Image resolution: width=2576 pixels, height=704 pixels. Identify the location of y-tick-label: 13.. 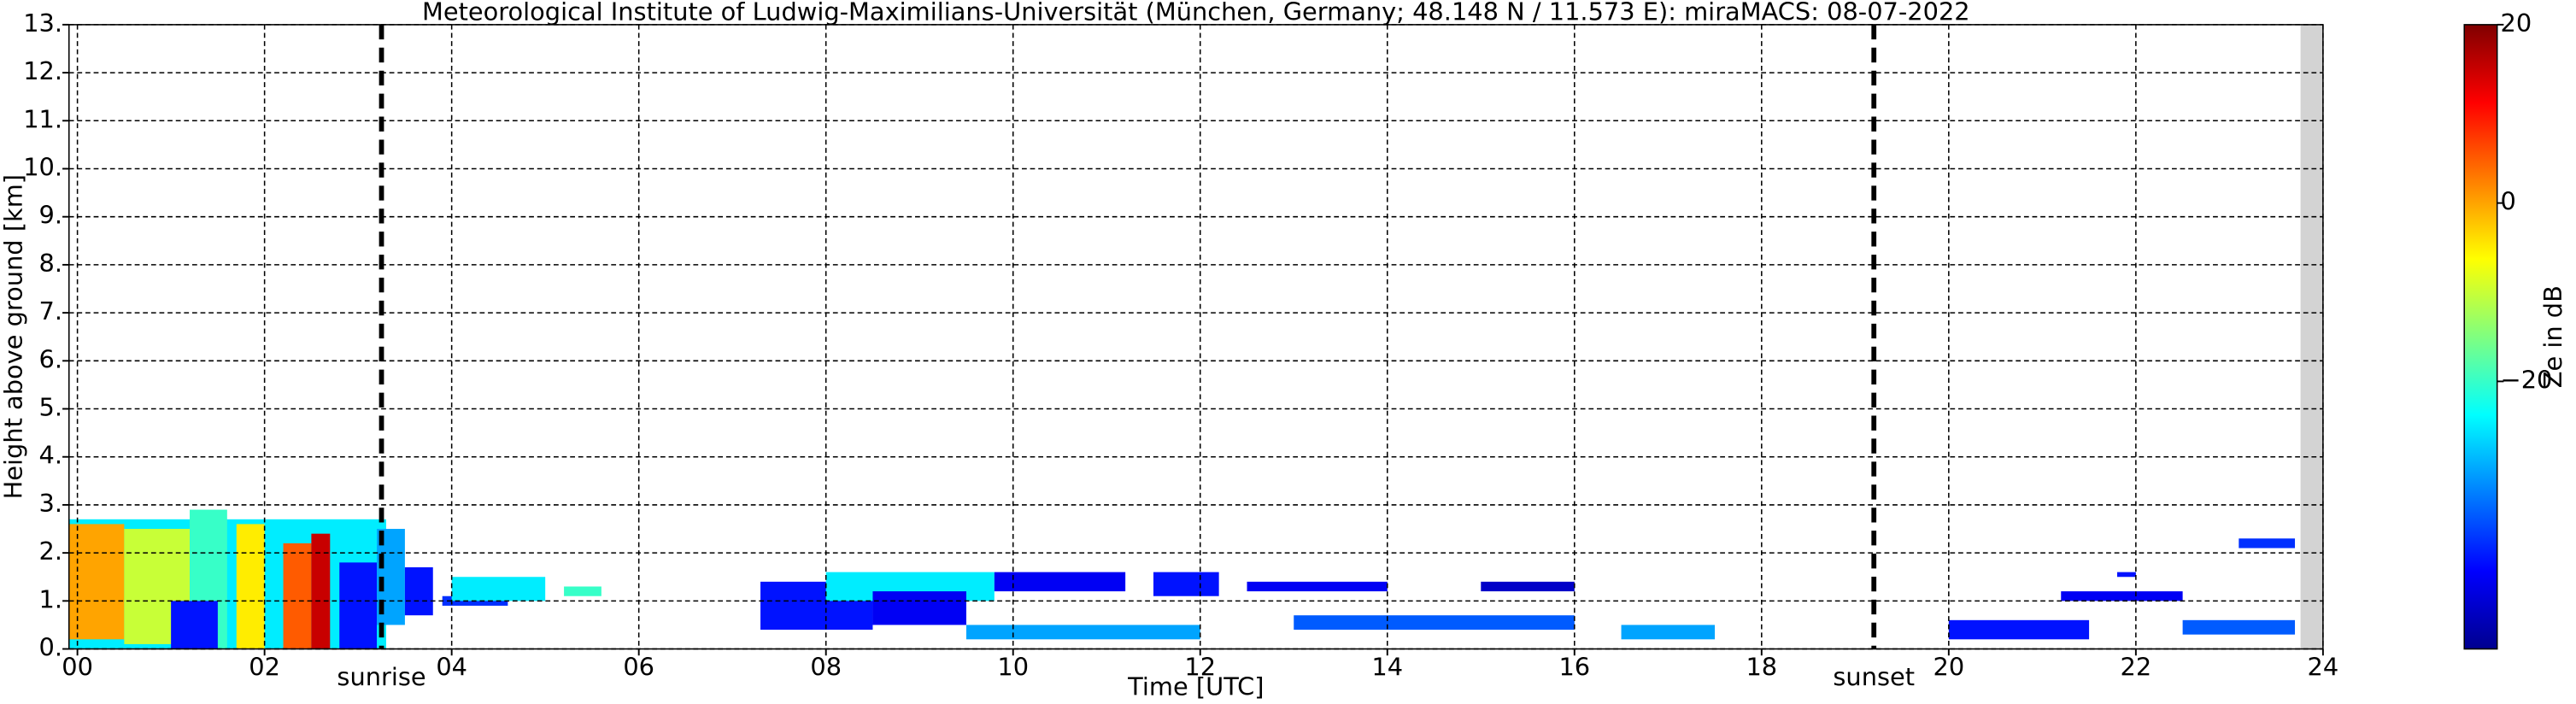
(42, 23).